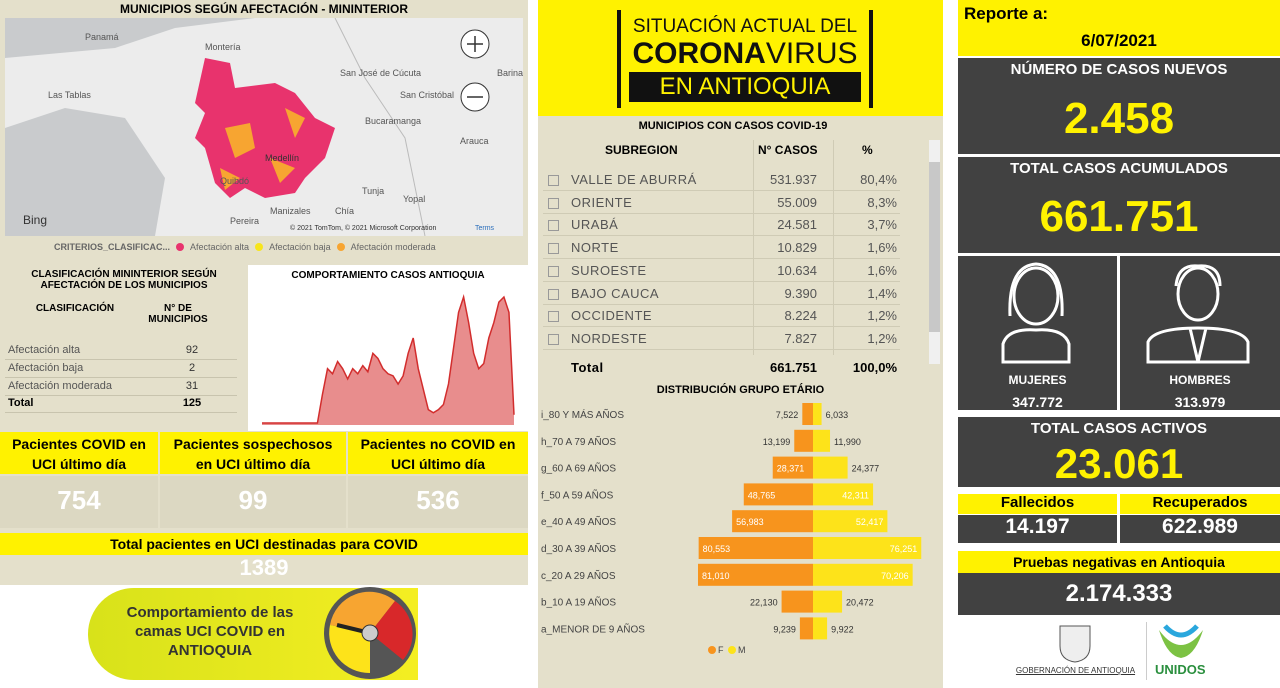  I want to click on map-label: San José de Cúcuta, so click(380, 73).